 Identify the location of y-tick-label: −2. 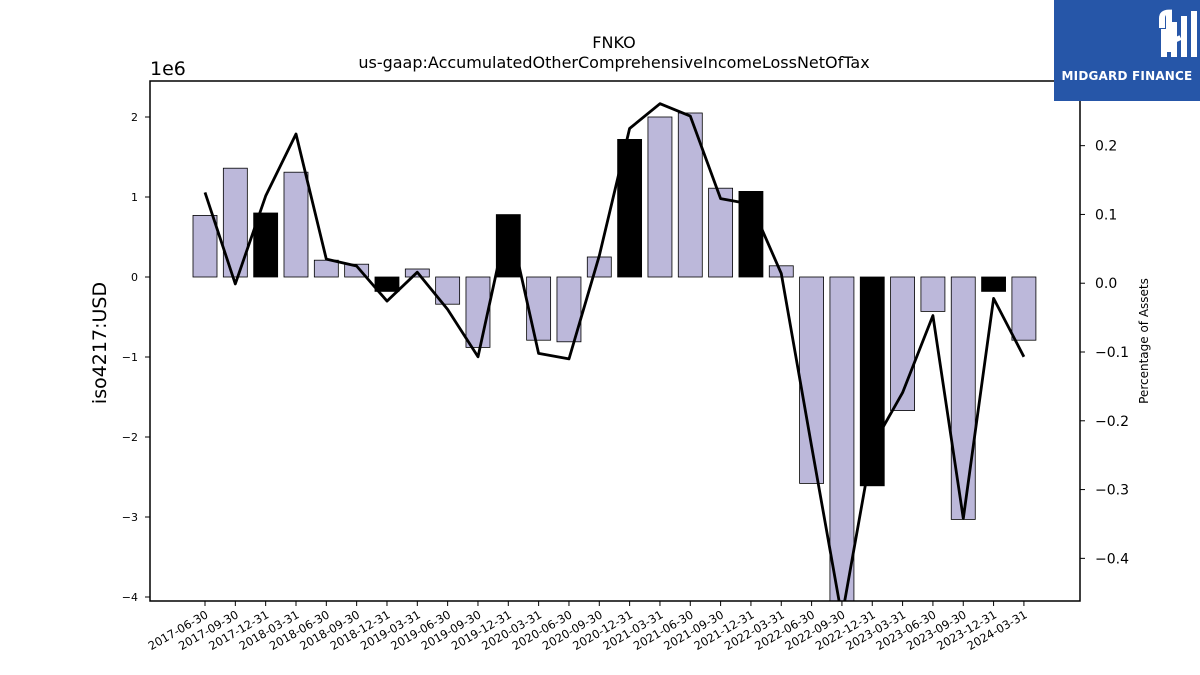
(130, 437).